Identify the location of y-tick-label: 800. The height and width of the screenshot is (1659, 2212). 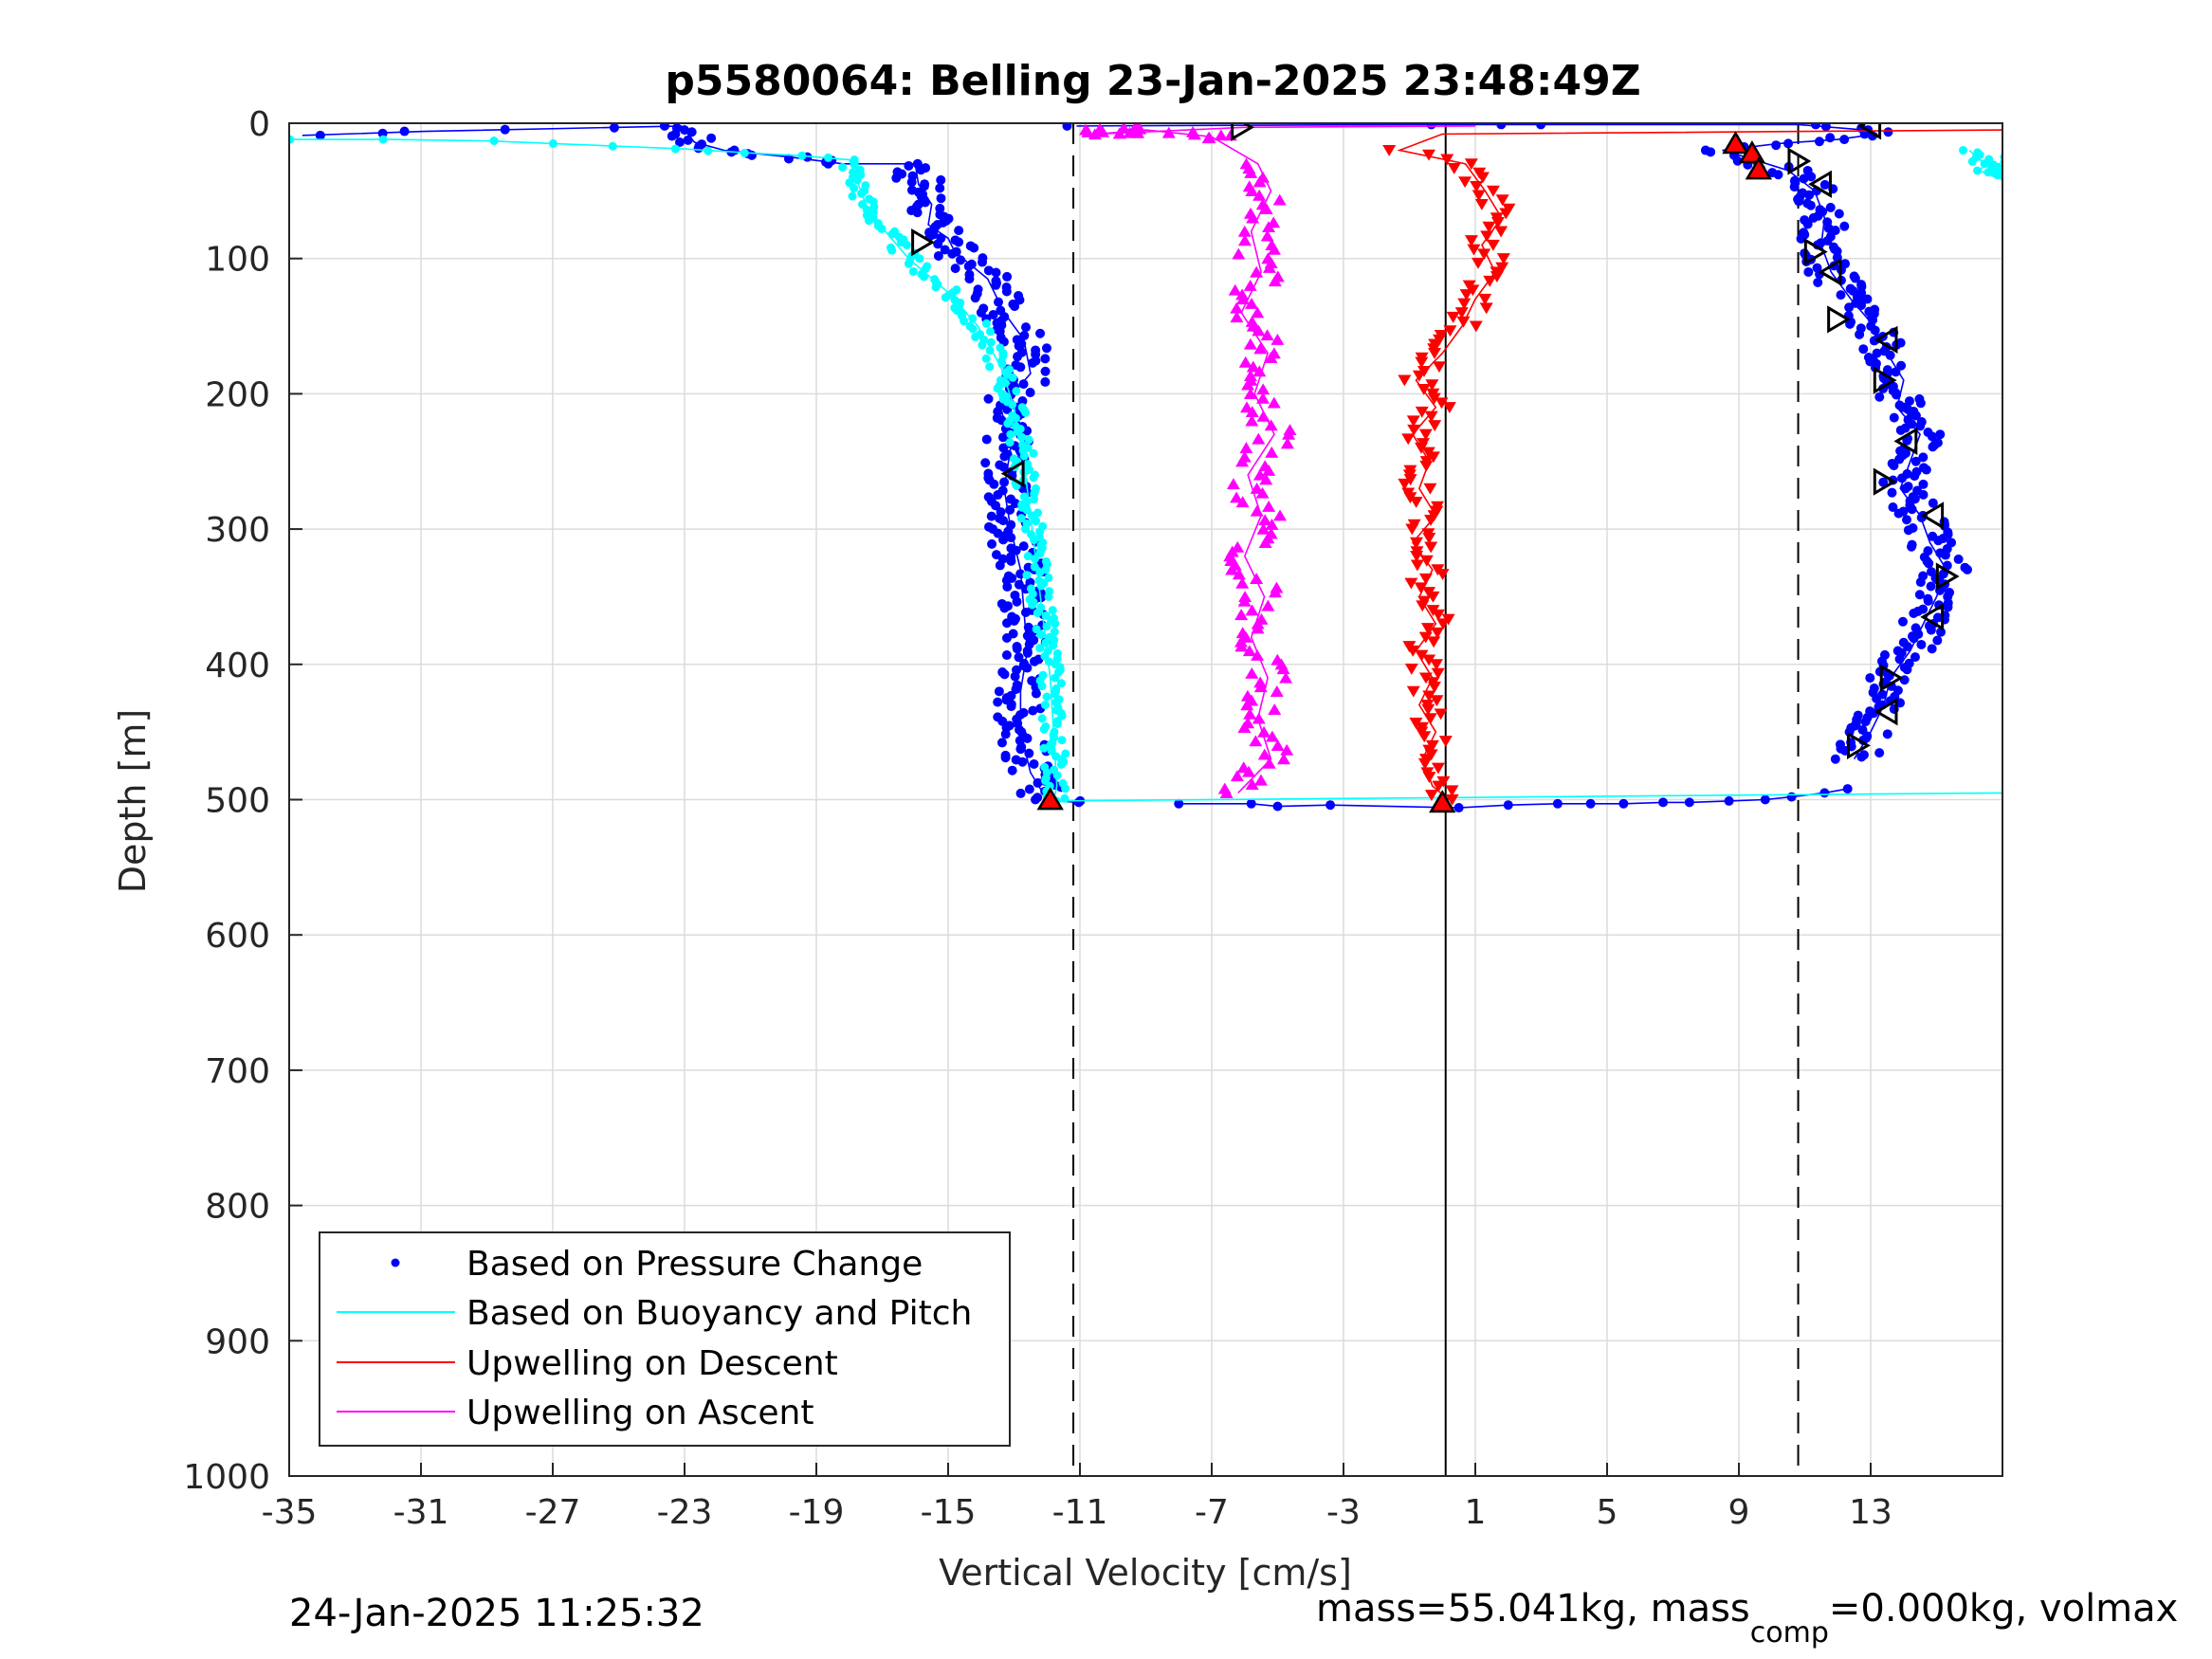
(237, 1207).